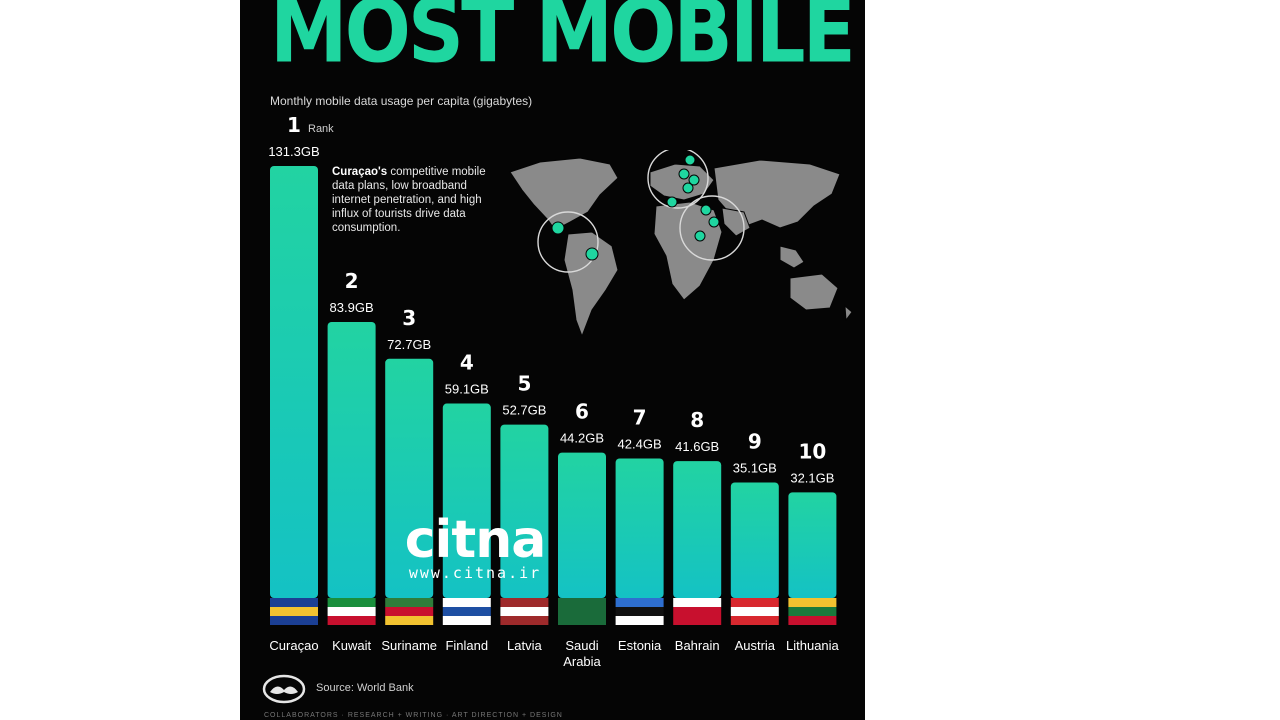 Image resolution: width=1280 pixels, height=720 pixels. What do you see at coordinates (475, 573) in the screenshot?
I see `watermark-url: www.citna.ir` at bounding box center [475, 573].